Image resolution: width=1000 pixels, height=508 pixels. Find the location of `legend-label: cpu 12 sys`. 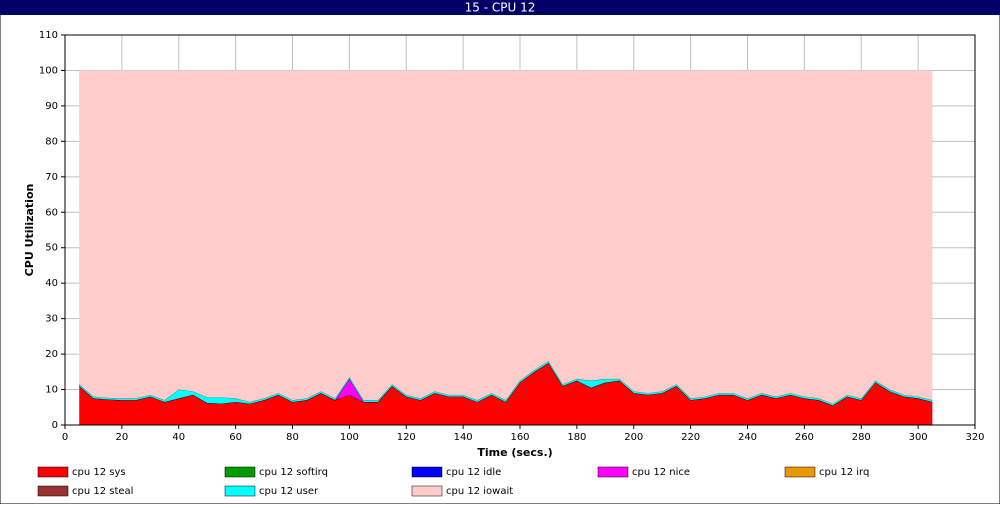

legend-label: cpu 12 sys is located at coordinates (99, 472).